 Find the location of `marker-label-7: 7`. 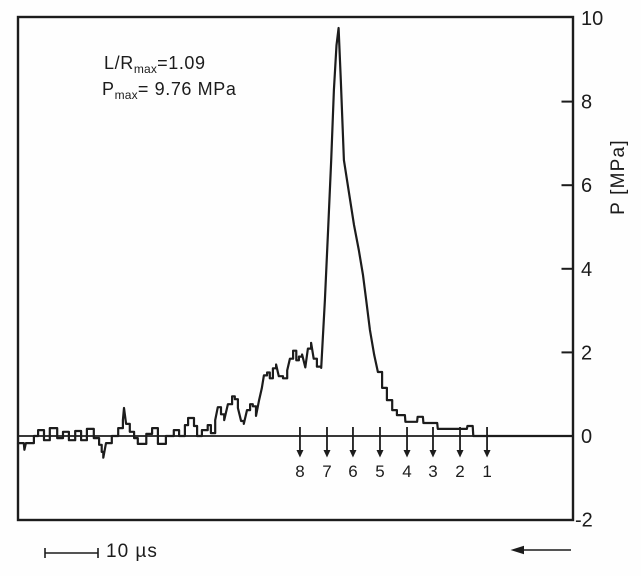

marker-label-7: 7 is located at coordinates (326, 471).